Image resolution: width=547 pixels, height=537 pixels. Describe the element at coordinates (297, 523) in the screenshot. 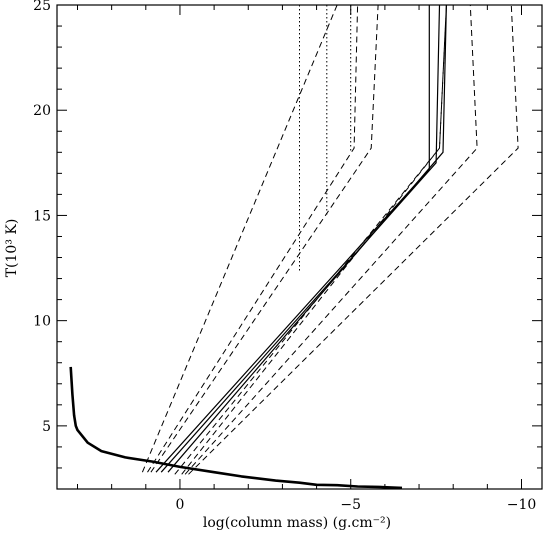

I see `x-axis-title: log(column mass) (g.cm⁻²)` at that location.